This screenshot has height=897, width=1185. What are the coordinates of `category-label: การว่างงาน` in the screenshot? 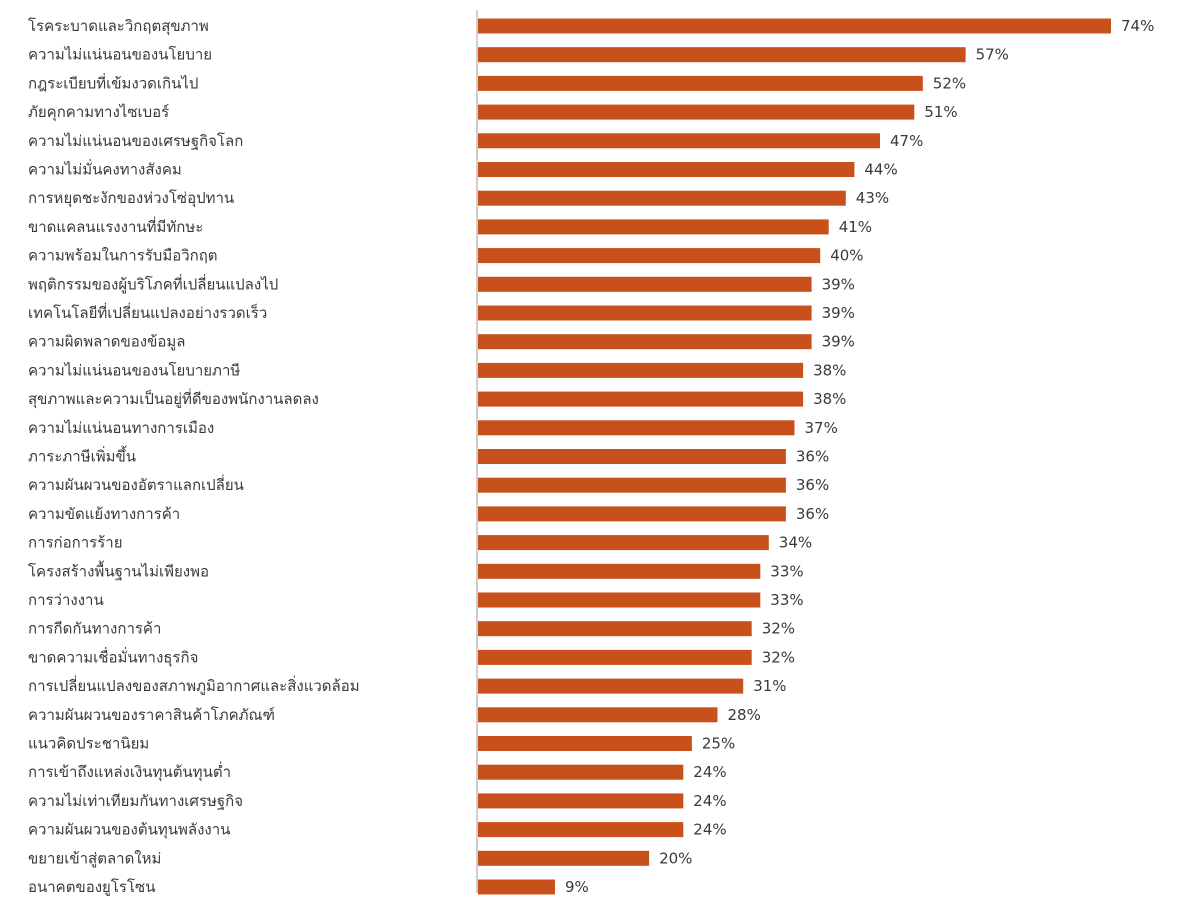 It's located at (66, 600).